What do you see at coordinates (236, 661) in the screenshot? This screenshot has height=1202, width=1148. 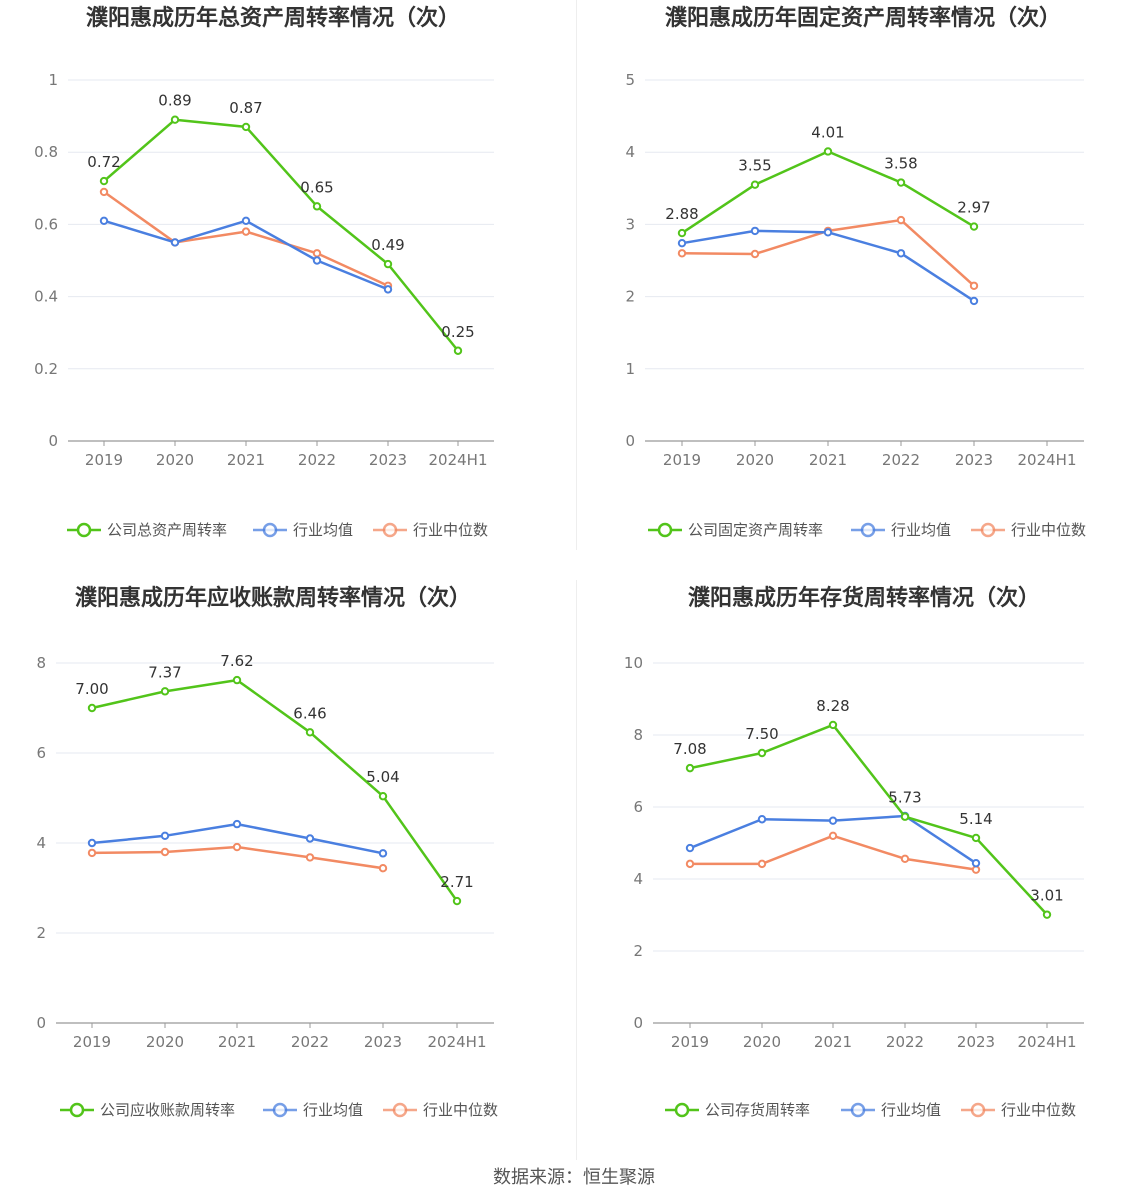 I see `data-label: 7.62` at bounding box center [236, 661].